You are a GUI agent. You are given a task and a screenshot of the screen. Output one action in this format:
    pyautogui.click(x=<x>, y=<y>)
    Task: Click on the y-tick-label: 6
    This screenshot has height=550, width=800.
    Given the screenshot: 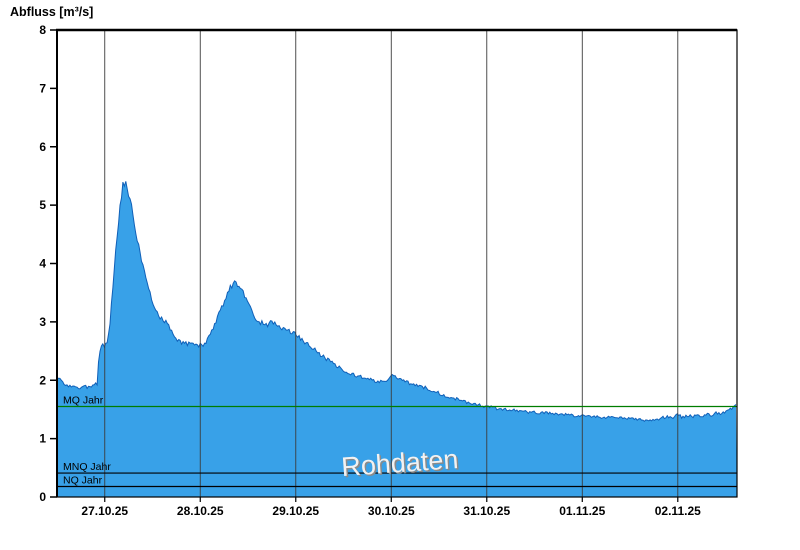 What is the action you would take?
    pyautogui.click(x=42, y=147)
    